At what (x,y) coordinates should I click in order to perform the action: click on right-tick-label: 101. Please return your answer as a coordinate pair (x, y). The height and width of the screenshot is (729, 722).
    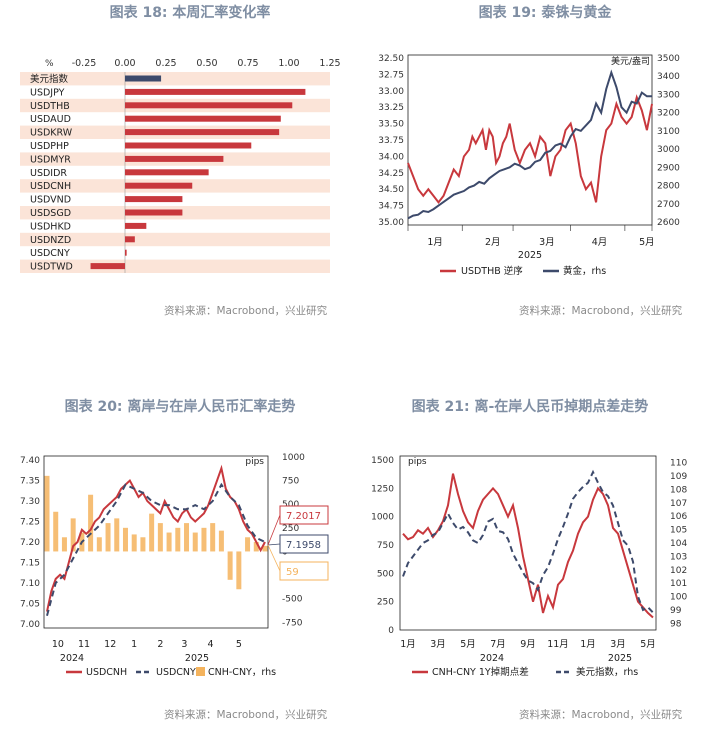
    Looking at the image, I should click on (678, 584).